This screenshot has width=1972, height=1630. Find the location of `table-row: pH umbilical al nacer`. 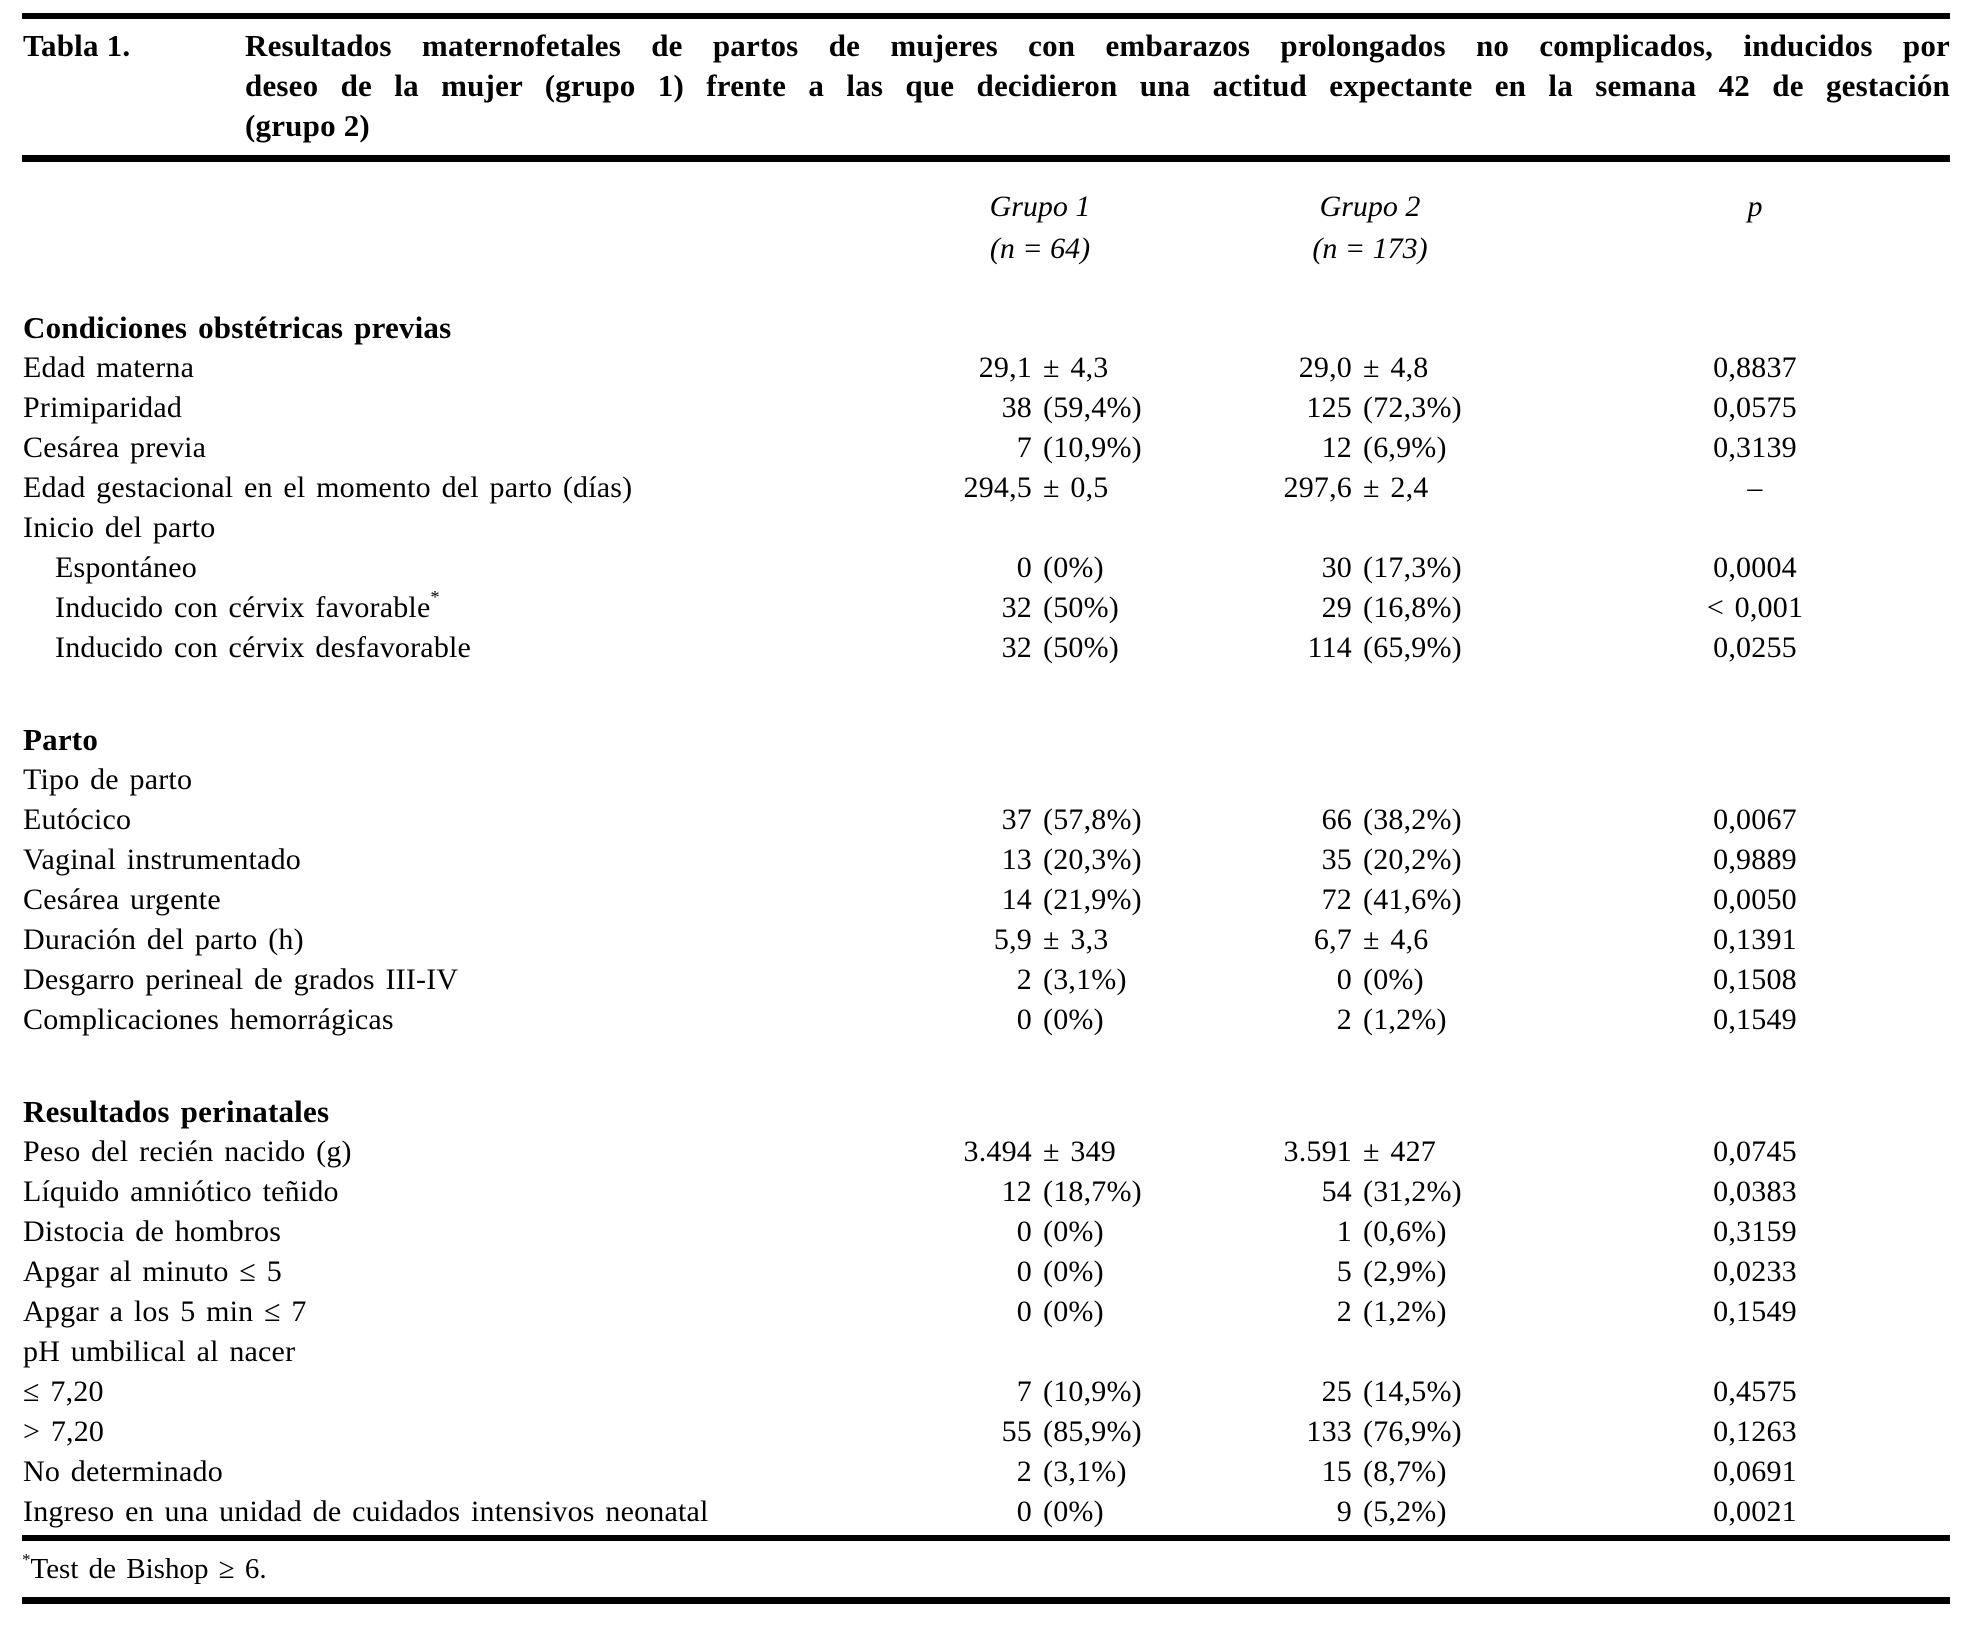

table-row: pH umbilical al nacer is located at coordinates (986, 1352).